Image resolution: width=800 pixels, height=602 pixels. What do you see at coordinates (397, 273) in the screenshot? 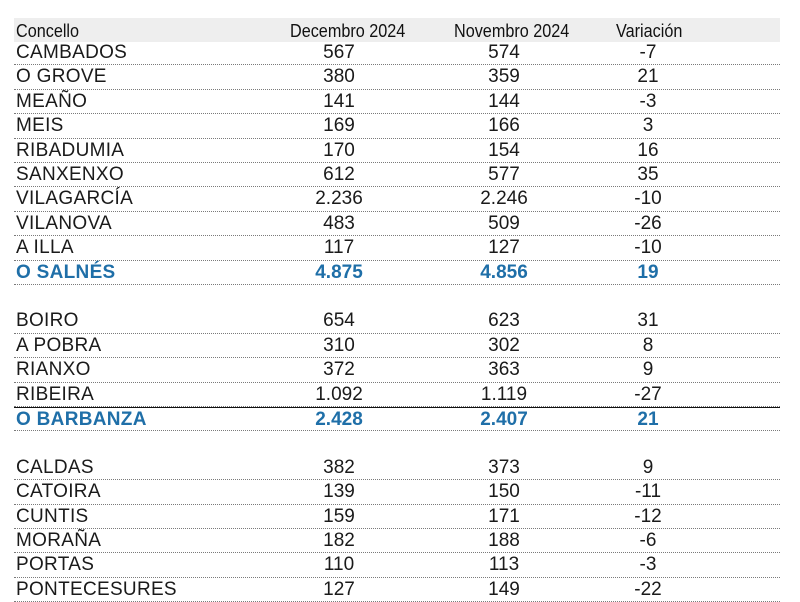
I see `total-row: O SALNÉS 4.875 4.856 19` at bounding box center [397, 273].